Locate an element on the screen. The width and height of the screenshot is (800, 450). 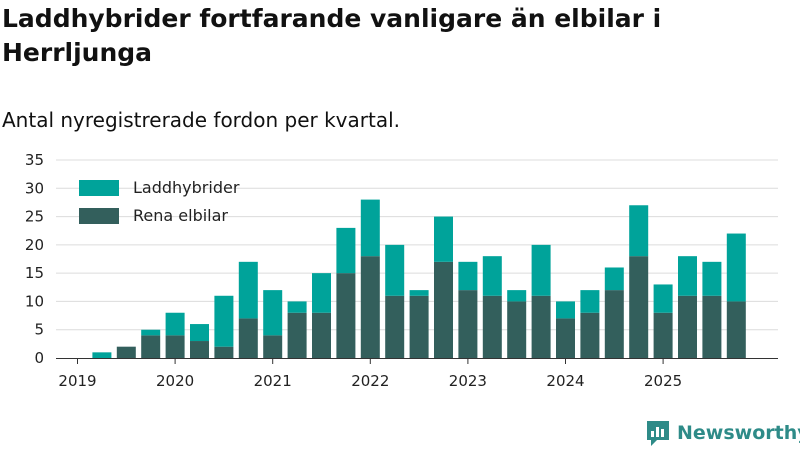
legend: Laddhybrider Rena elbilar is located at coordinates (159, 201).